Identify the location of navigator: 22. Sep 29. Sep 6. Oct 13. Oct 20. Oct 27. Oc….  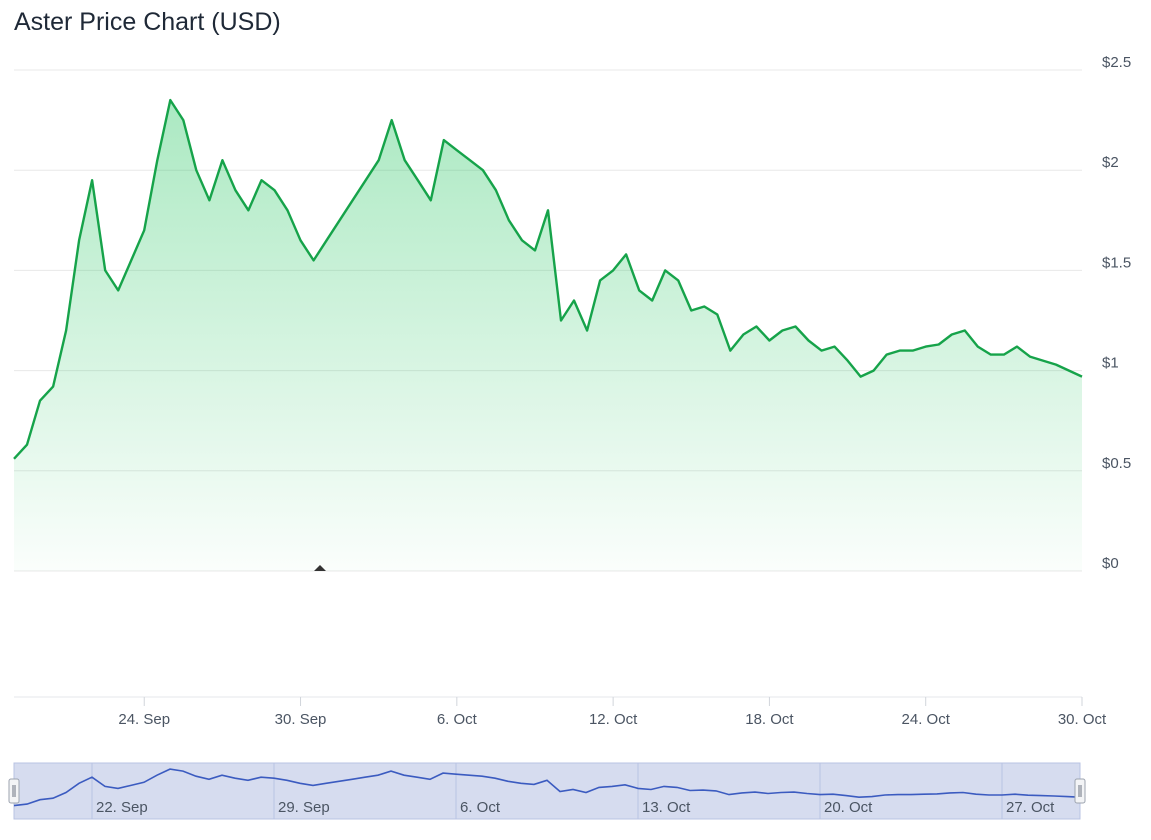
(547, 791).